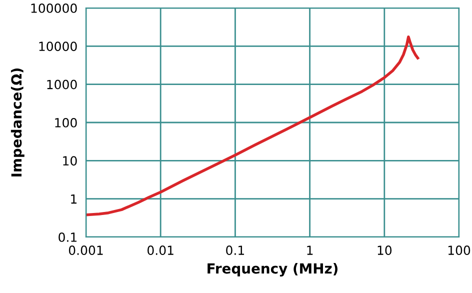  I want to click on x-tick-label: 10, so click(385, 251).